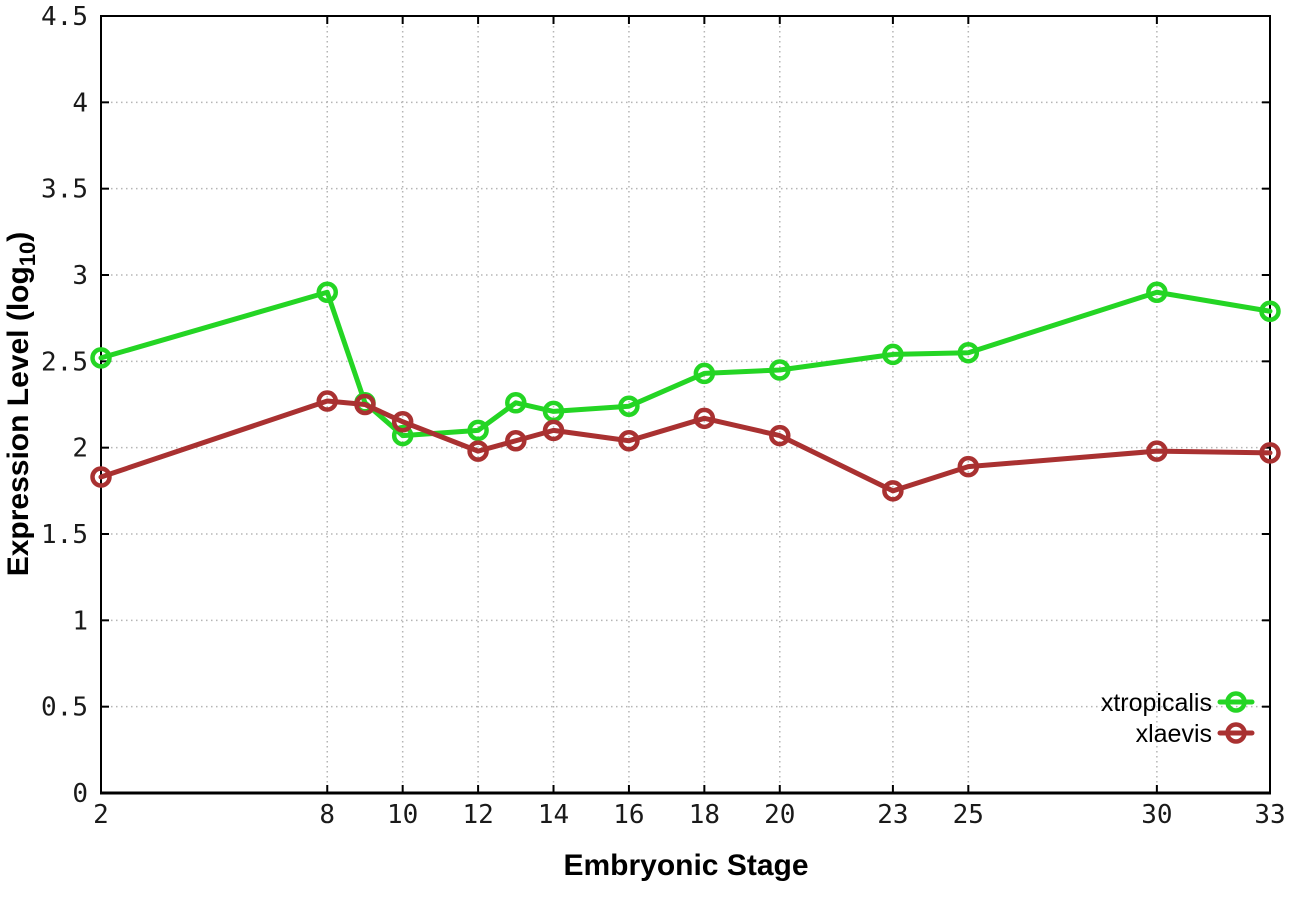 The image size is (1296, 907). What do you see at coordinates (64, 190) in the screenshot?
I see `y-tick-label: 3.5` at bounding box center [64, 190].